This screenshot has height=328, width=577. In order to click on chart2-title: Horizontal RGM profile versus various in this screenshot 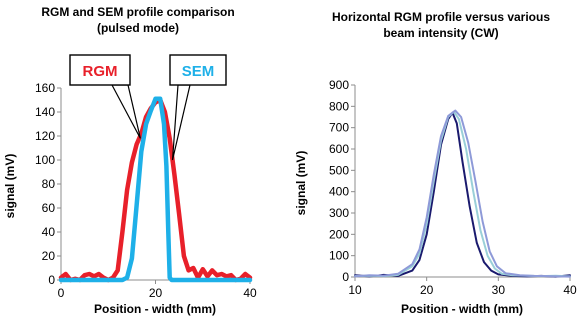, I will do `click(441, 17)`.